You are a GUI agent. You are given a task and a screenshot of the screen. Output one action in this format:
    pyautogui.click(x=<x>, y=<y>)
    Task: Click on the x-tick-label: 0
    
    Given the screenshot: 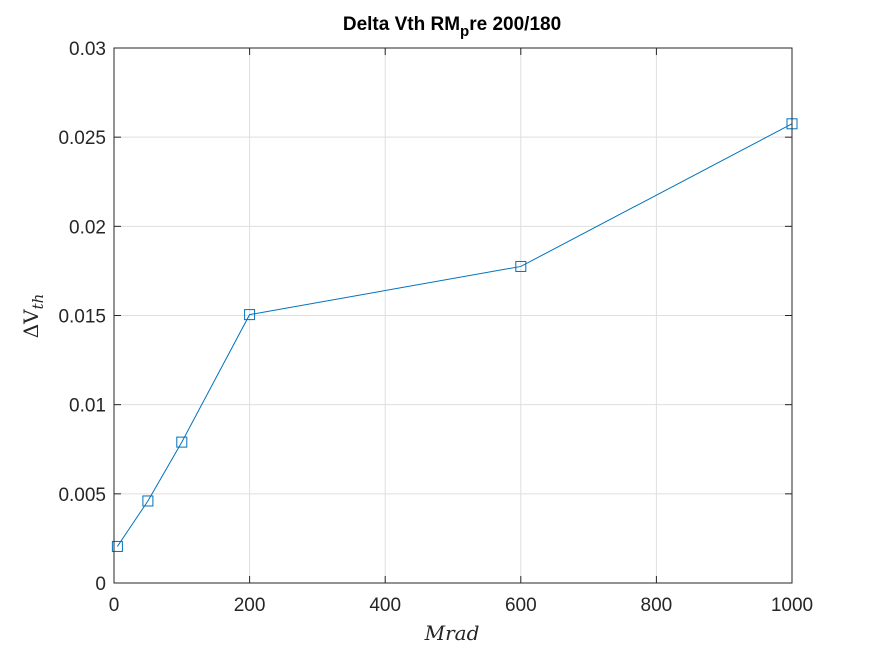 What is the action you would take?
    pyautogui.click(x=114, y=605)
    